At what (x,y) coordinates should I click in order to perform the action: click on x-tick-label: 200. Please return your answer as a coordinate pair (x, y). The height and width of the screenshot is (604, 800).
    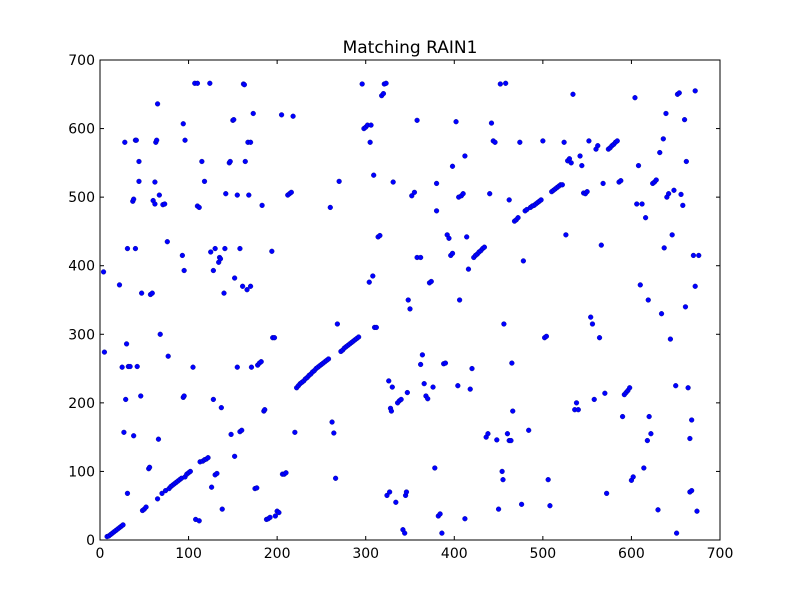
    Looking at the image, I should click on (277, 554).